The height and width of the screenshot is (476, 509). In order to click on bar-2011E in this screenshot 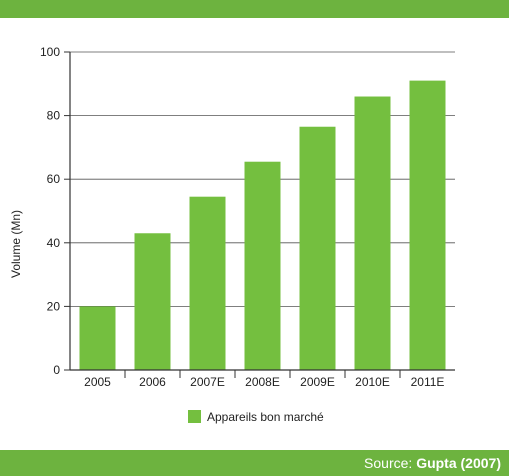, I will do `click(427, 225)`.